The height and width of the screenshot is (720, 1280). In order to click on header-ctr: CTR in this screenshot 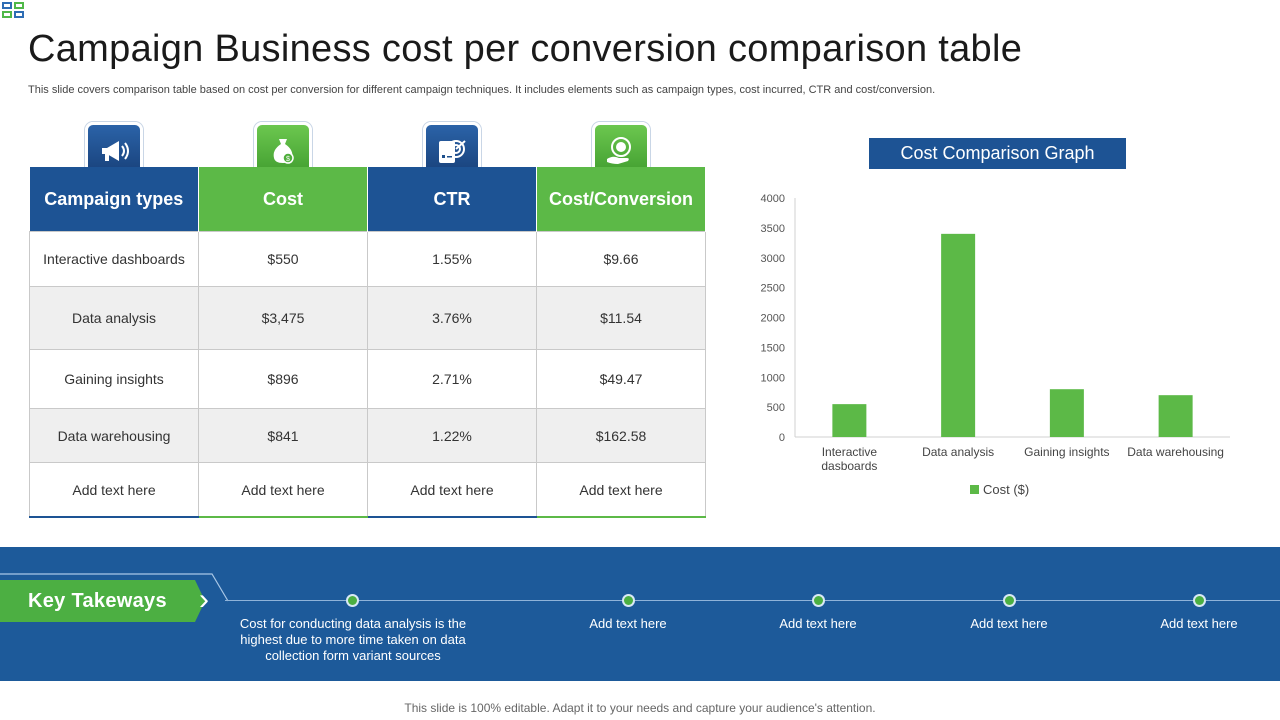, I will do `click(452, 199)`.